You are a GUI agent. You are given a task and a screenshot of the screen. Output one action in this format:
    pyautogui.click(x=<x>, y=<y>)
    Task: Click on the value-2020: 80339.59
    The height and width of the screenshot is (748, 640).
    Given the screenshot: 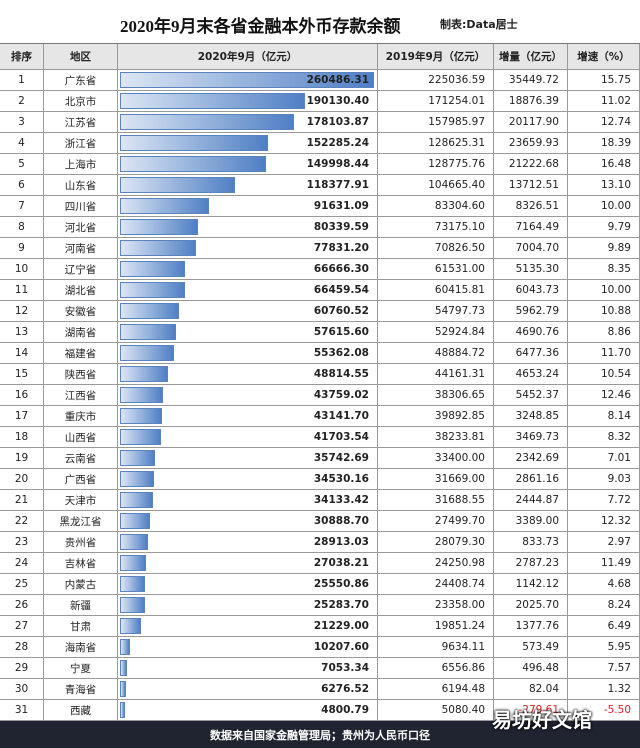 What is the action you would take?
    pyautogui.click(x=341, y=227)
    